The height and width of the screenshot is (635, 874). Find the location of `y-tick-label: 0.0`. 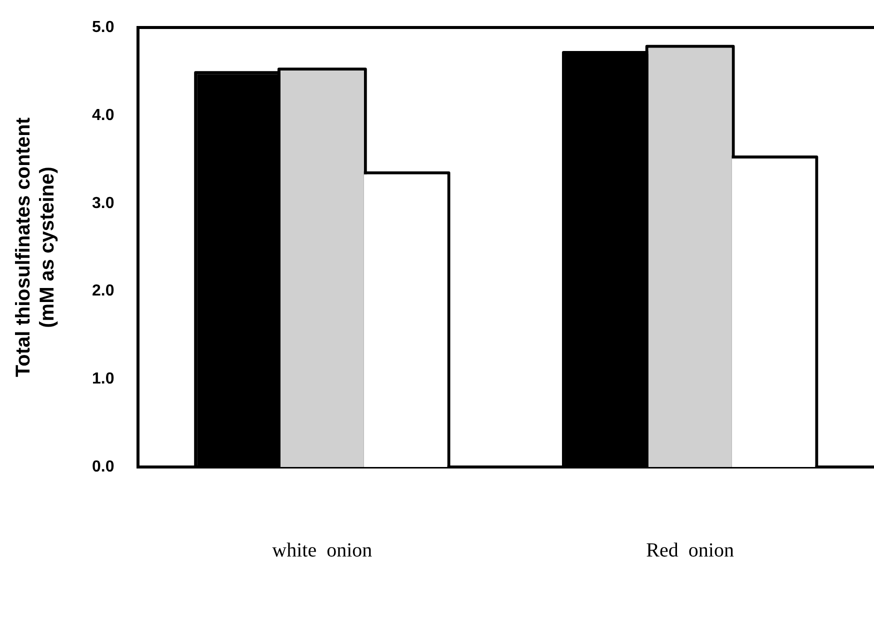

y-tick-label: 0.0 is located at coordinates (103, 467).